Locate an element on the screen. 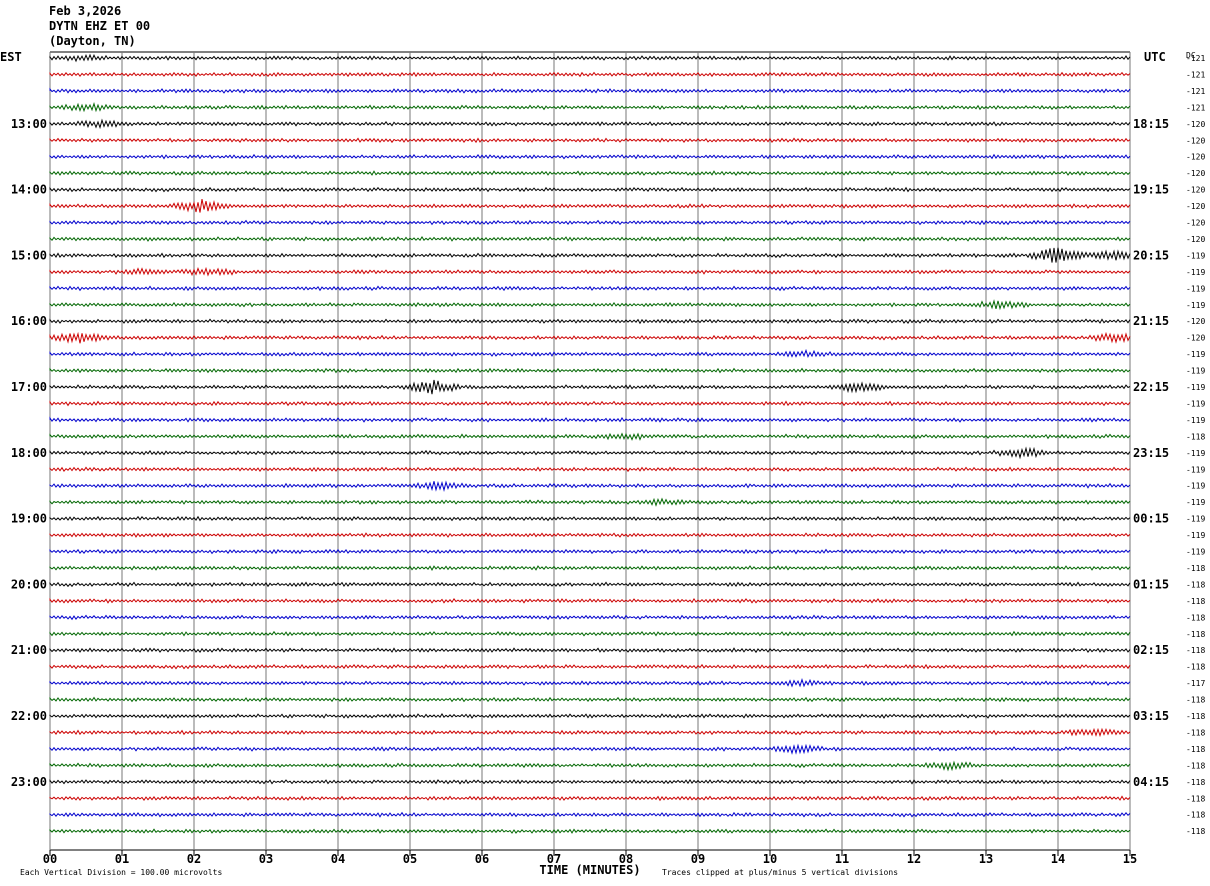 The image size is (1210, 886). x-tick-label: 02 is located at coordinates (194, 859).